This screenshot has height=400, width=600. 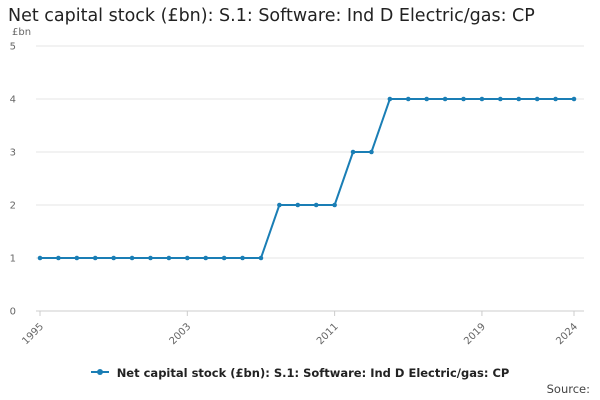 What do you see at coordinates (33, 334) in the screenshot?
I see `x-tick-label: 1995` at bounding box center [33, 334].